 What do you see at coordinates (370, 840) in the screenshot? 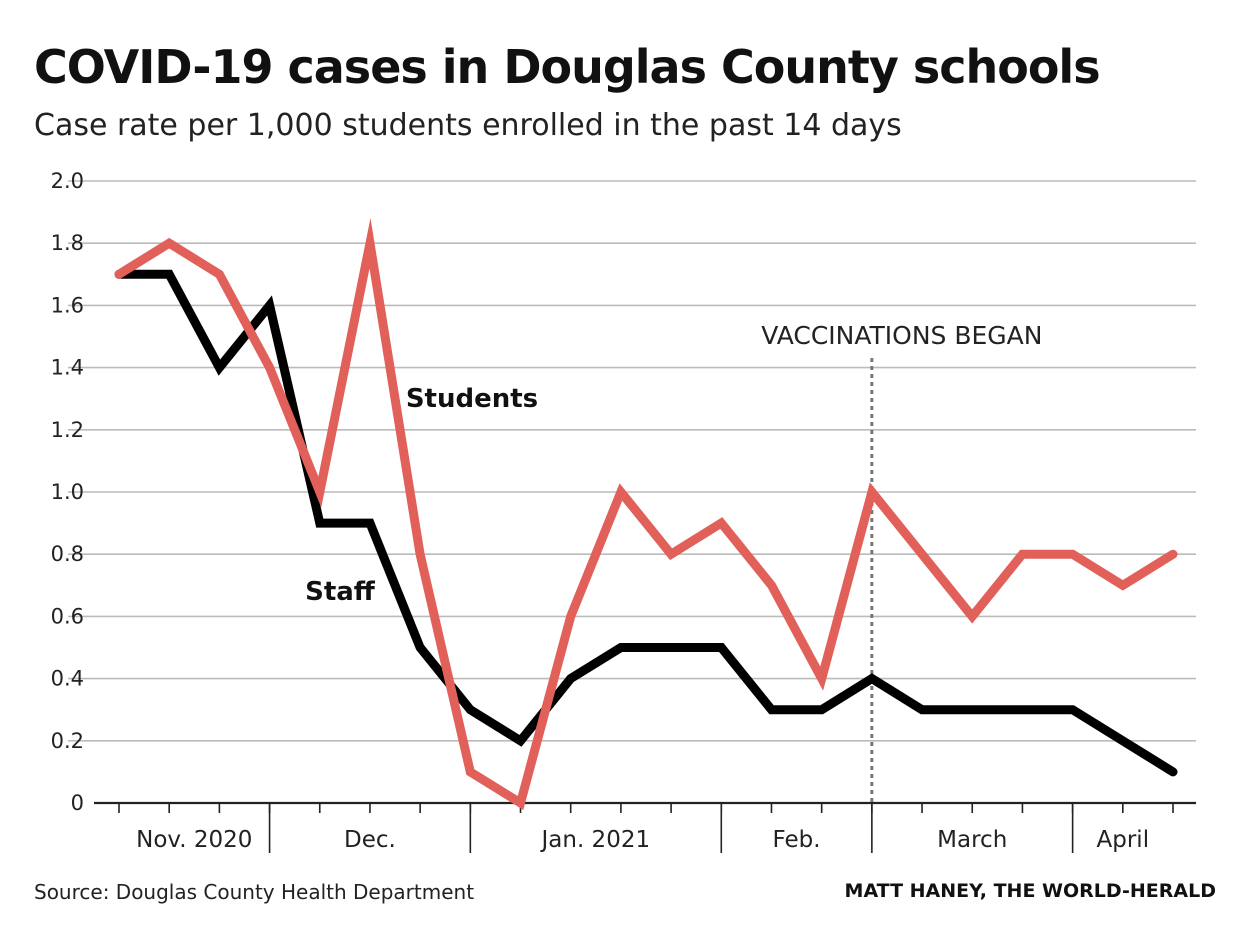
I see `month-label: Dec.` at bounding box center [370, 840].